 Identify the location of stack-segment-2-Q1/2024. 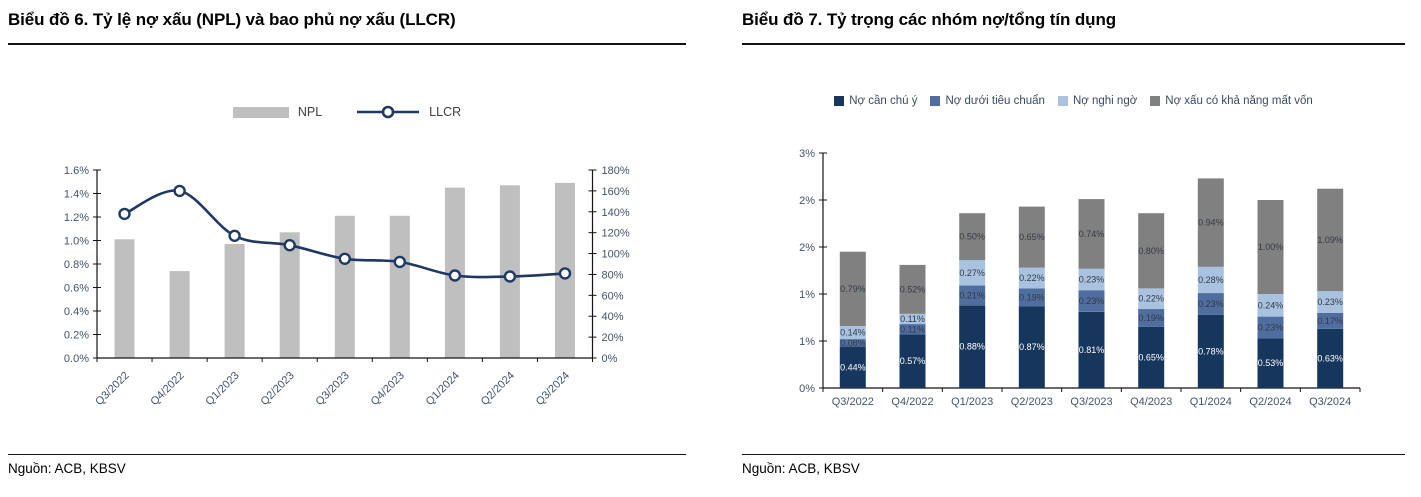
(1210, 304).